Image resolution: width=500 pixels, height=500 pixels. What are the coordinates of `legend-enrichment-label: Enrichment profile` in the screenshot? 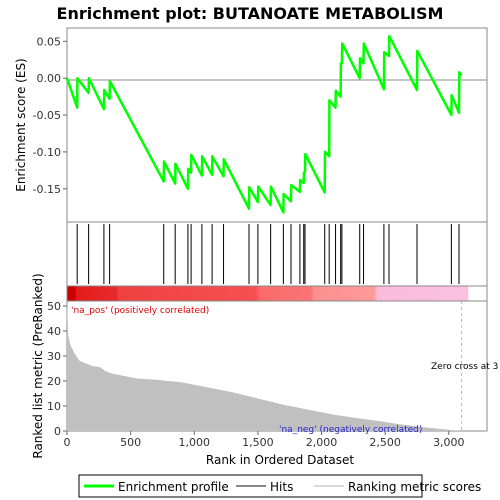 It's located at (173, 487).